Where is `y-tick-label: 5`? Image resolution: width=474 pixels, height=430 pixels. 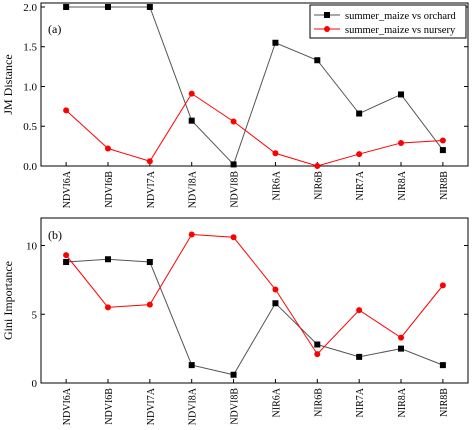 y-tick-label: 5 is located at coordinates (35, 315).